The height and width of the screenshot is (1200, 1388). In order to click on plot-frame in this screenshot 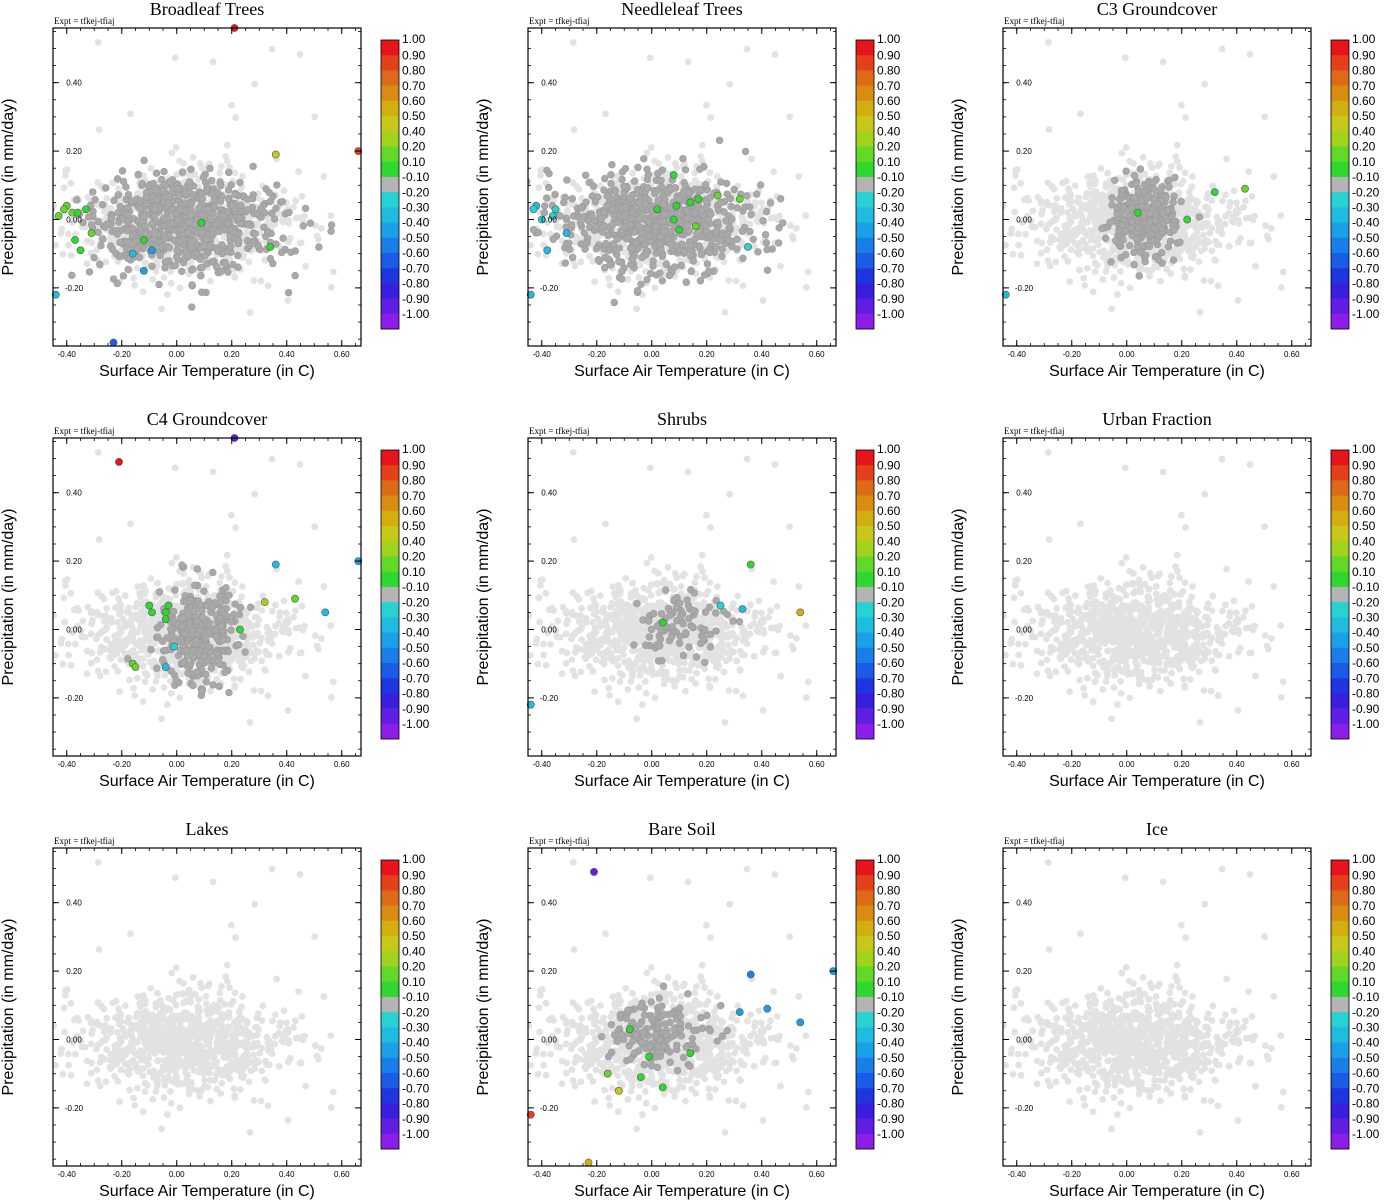, I will do `click(682, 187)`.